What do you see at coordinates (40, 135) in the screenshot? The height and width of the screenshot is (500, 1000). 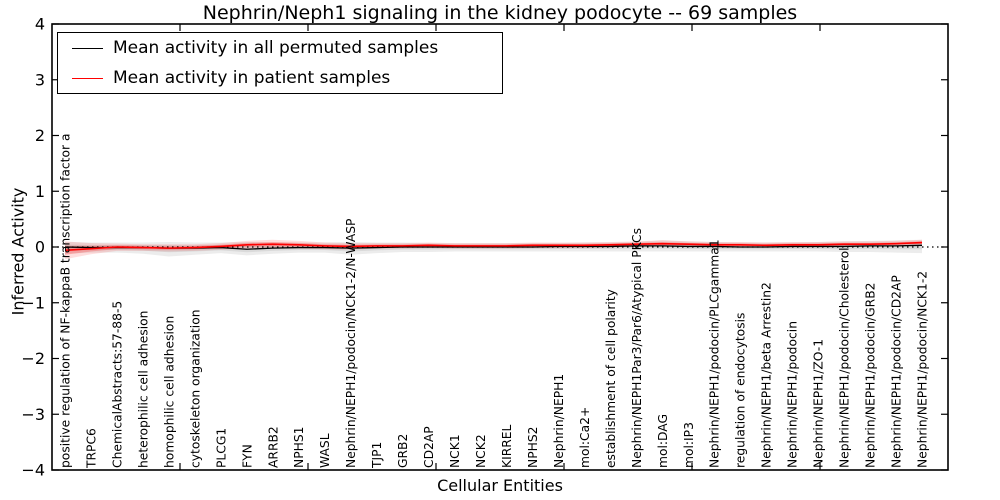 I see `y-tick-label: 2` at bounding box center [40, 135].